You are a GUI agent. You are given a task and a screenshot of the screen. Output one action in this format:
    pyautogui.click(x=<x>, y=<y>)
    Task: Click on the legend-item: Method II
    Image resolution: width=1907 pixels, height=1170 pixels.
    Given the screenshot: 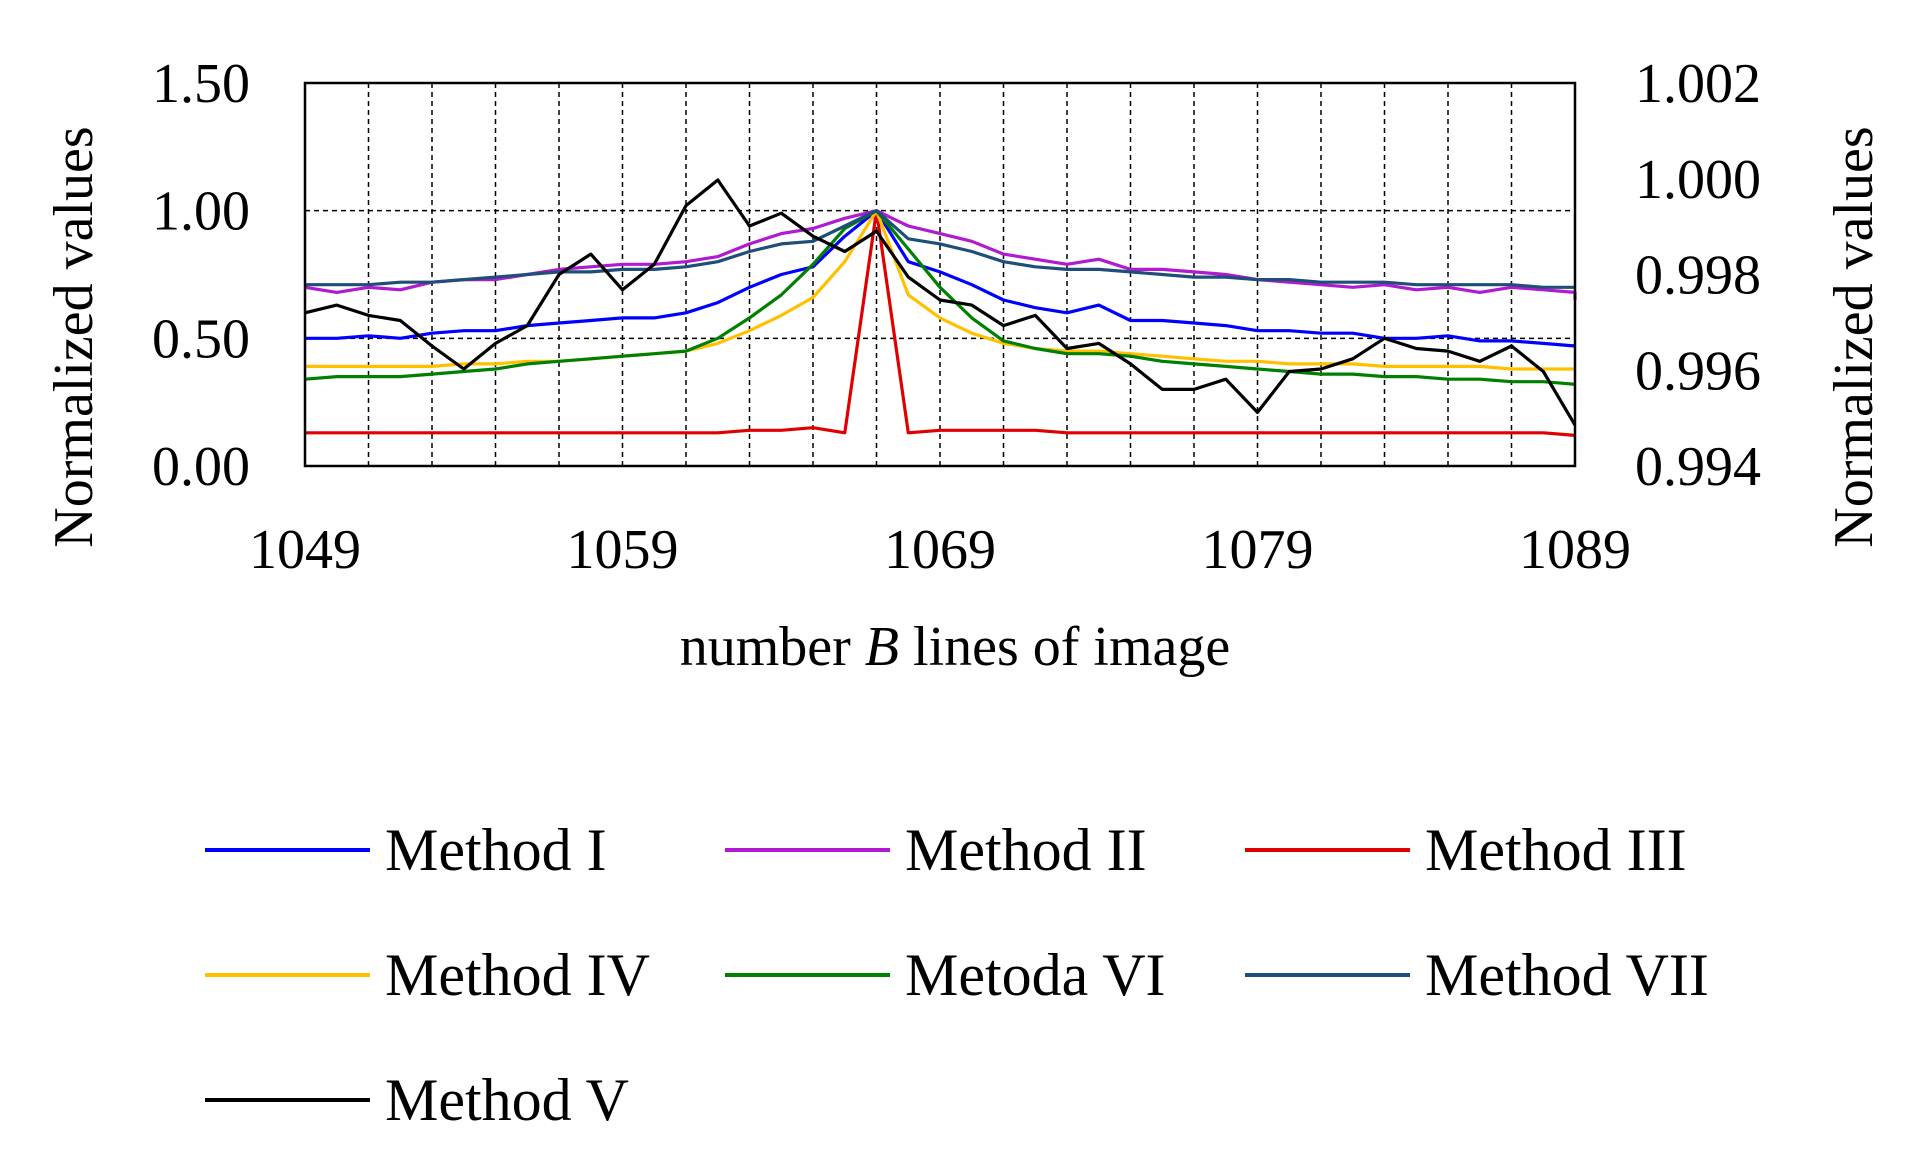 What is the action you would take?
    pyautogui.click(x=936, y=850)
    